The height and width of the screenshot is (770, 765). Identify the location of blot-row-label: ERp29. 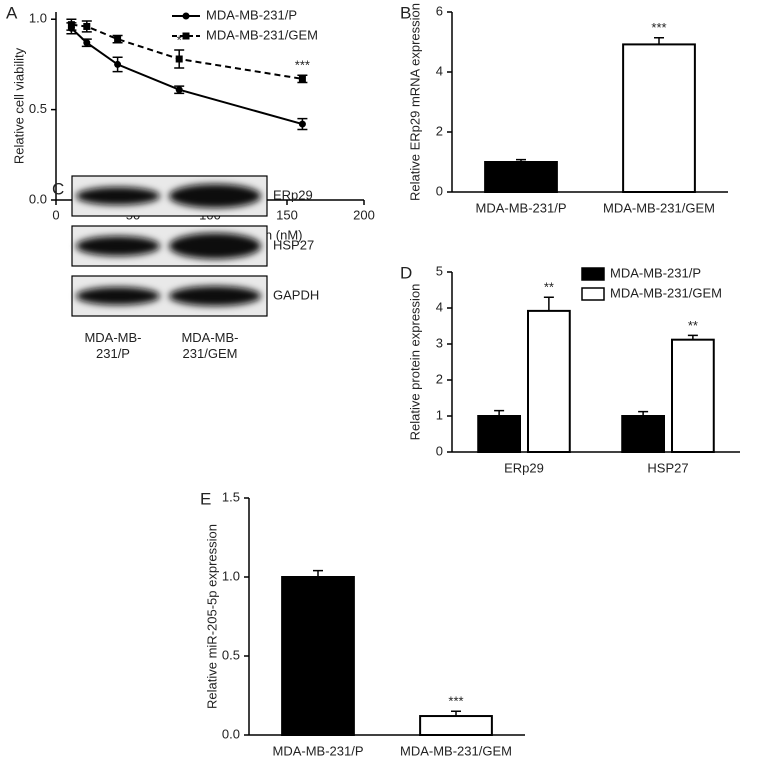
(293, 194).